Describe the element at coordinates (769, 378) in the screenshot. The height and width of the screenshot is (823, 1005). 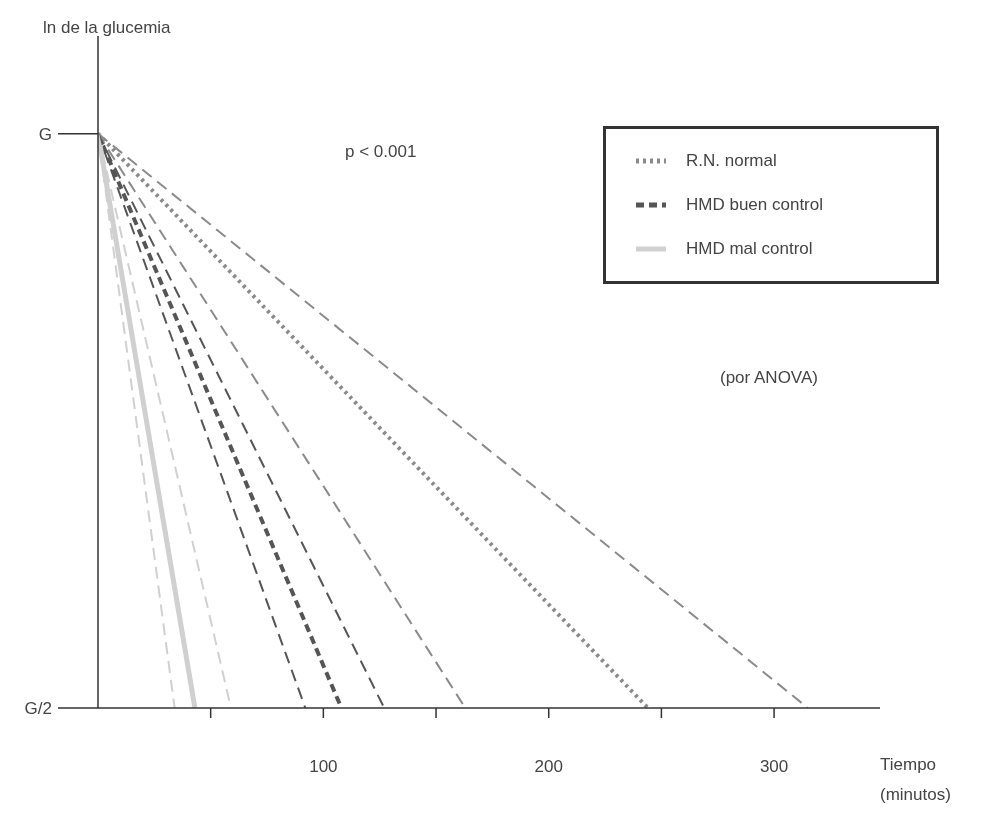
I see `annotation: (por ANOVA)` at that location.